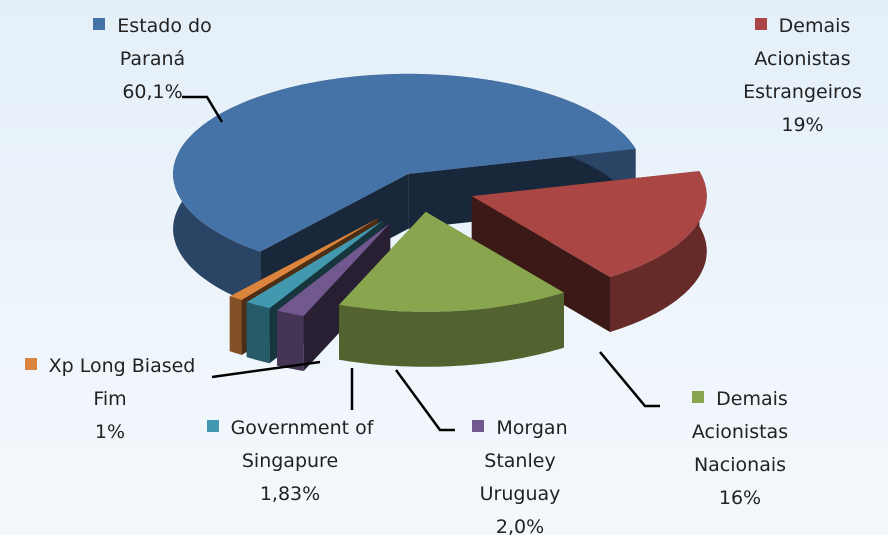 This screenshot has height=535, width=888. I want to click on slice-name: Xp Long Biased Fim, so click(122, 382).